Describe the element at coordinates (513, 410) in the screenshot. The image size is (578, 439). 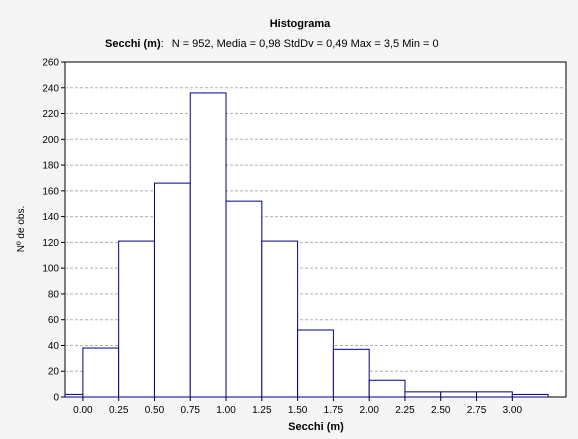
I see `x-tick-label: 3.00` at that location.